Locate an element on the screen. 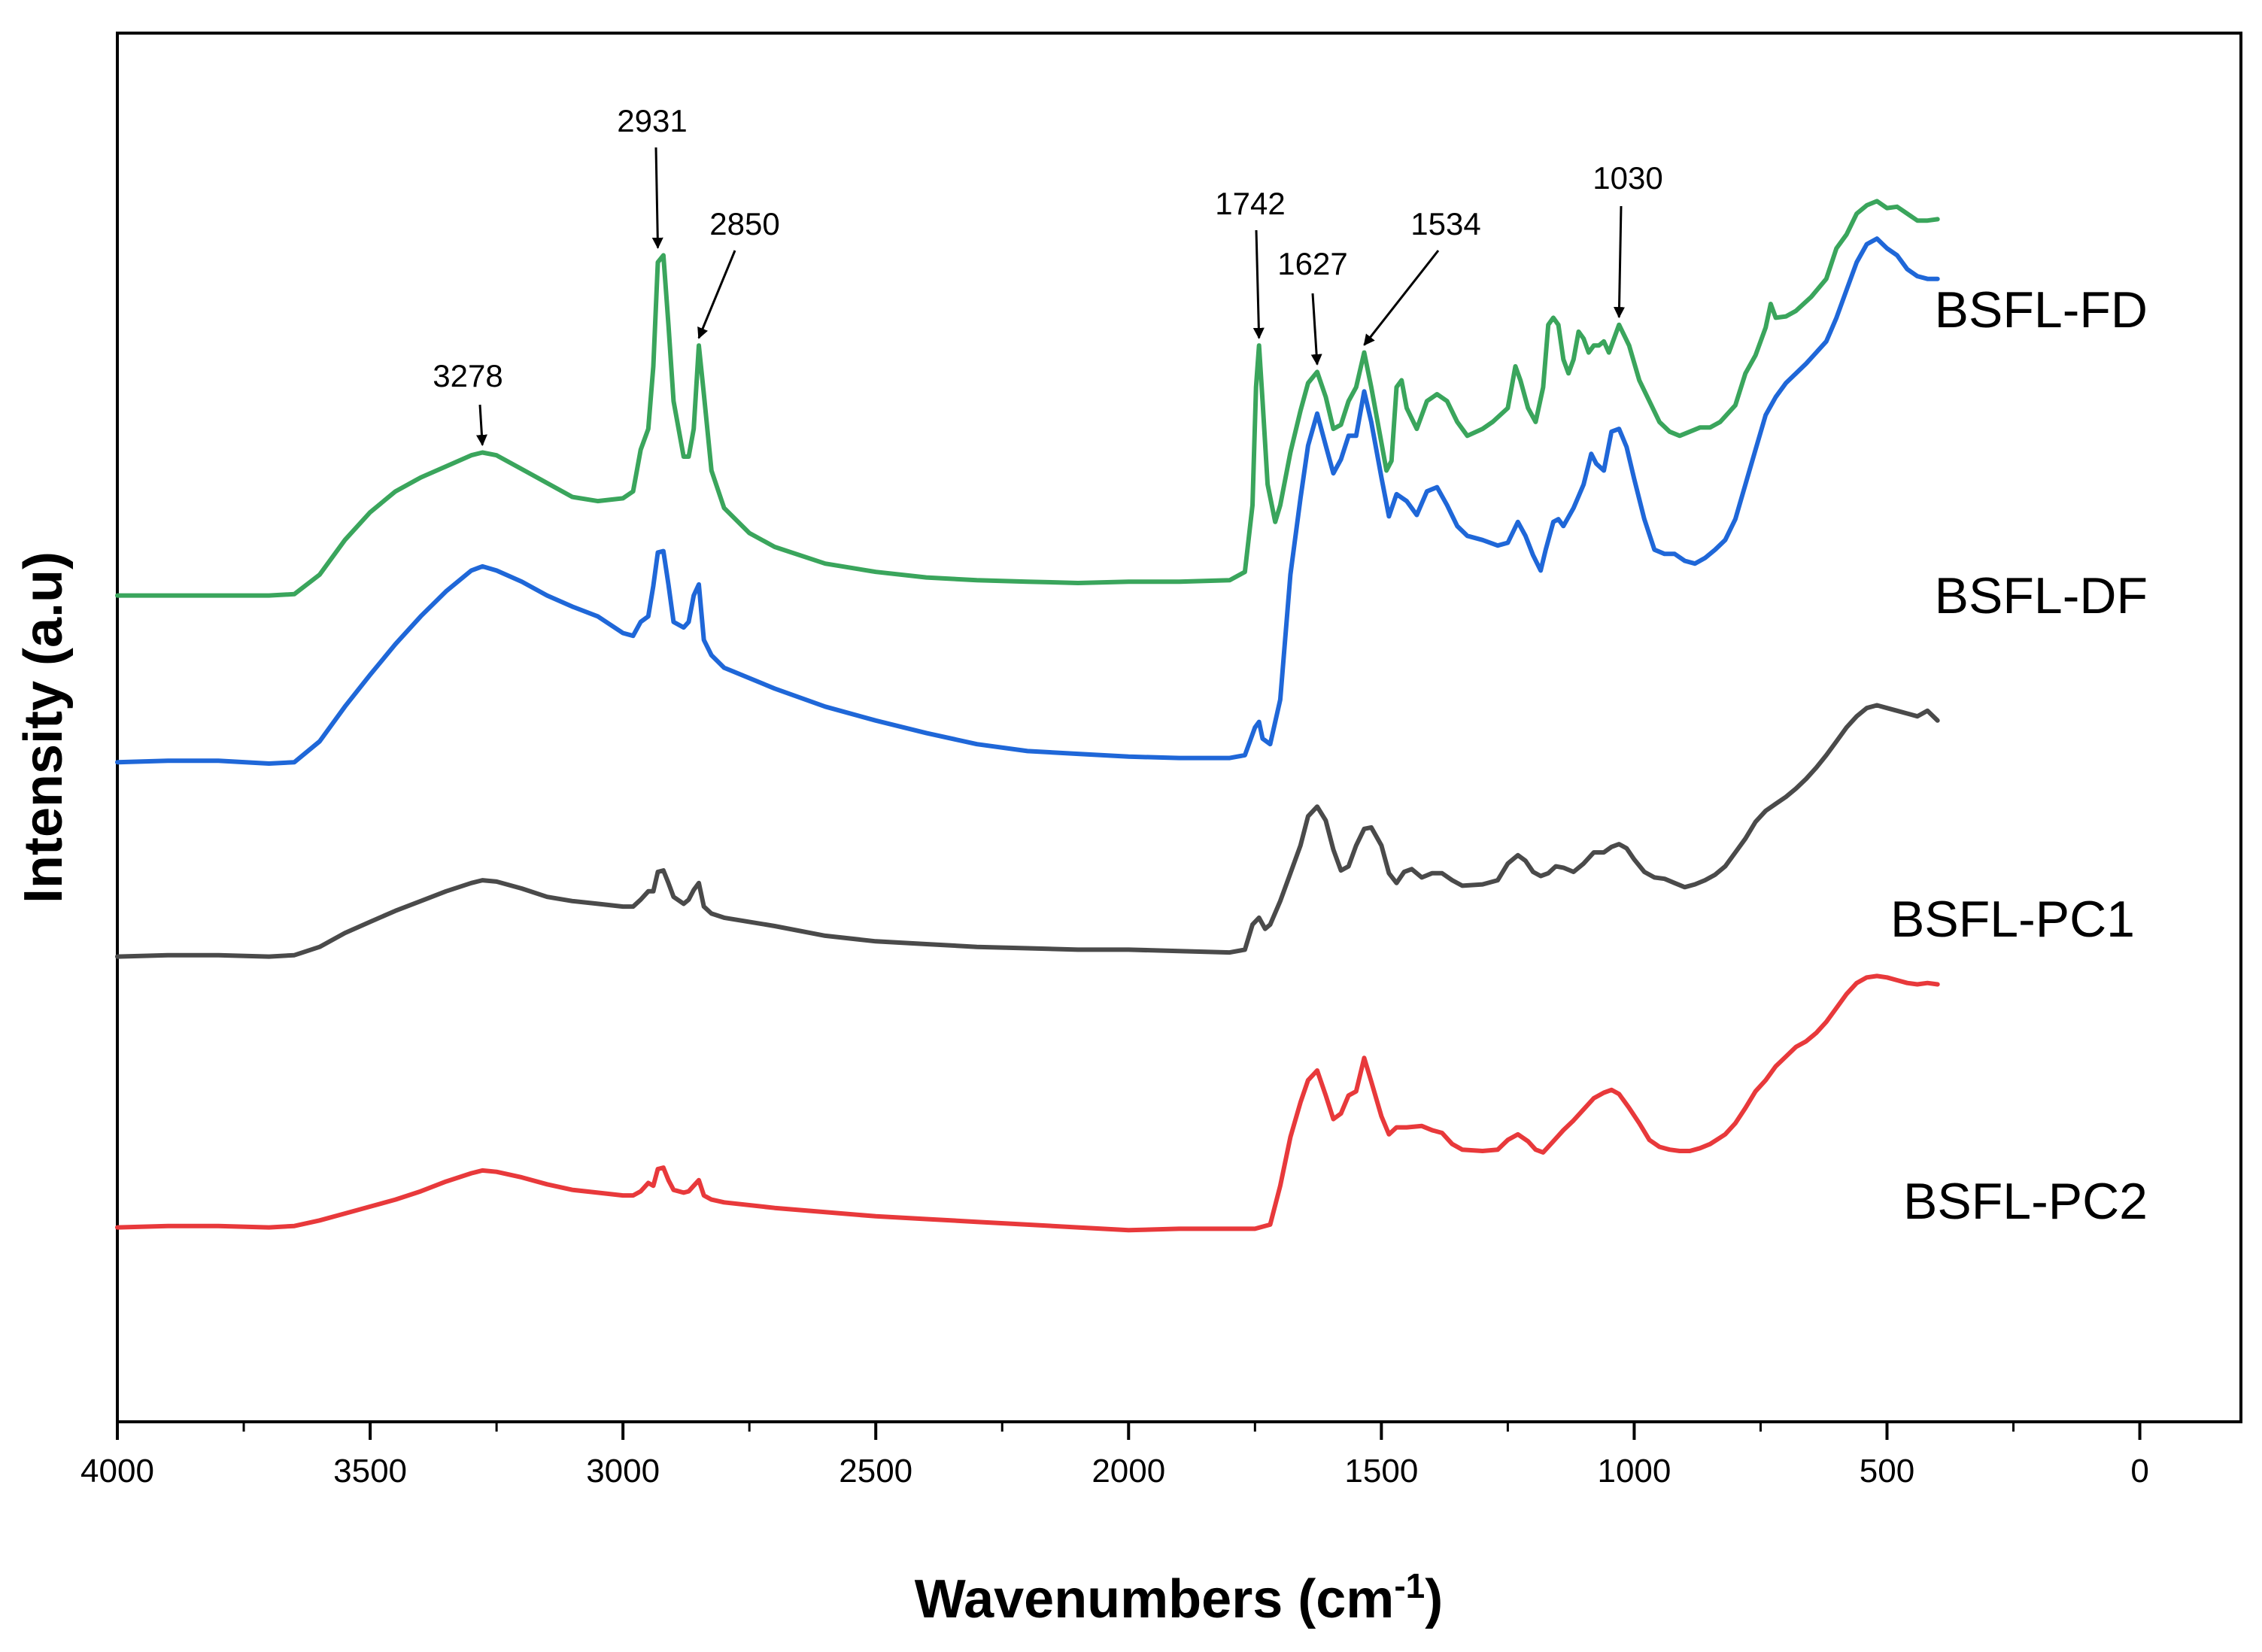  x-tick-label: 500 is located at coordinates (1887, 1472).